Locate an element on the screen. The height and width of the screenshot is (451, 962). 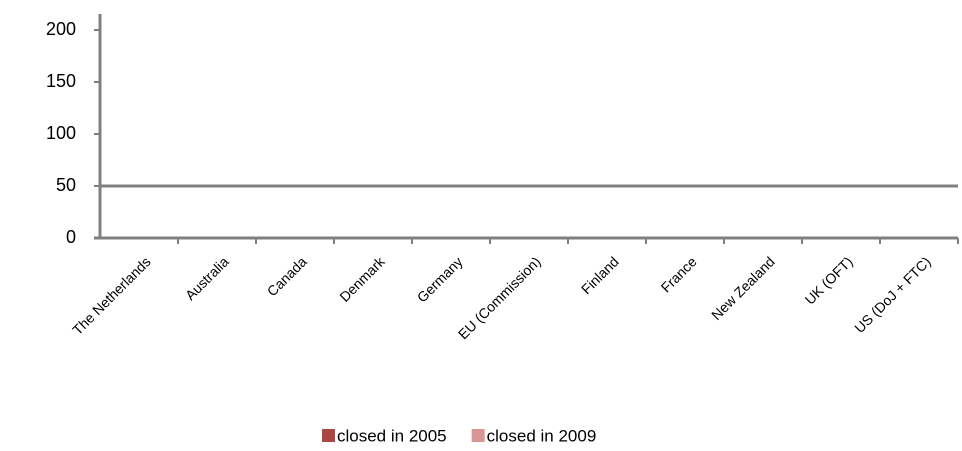
y-tick-label: 100 is located at coordinates (61, 133).